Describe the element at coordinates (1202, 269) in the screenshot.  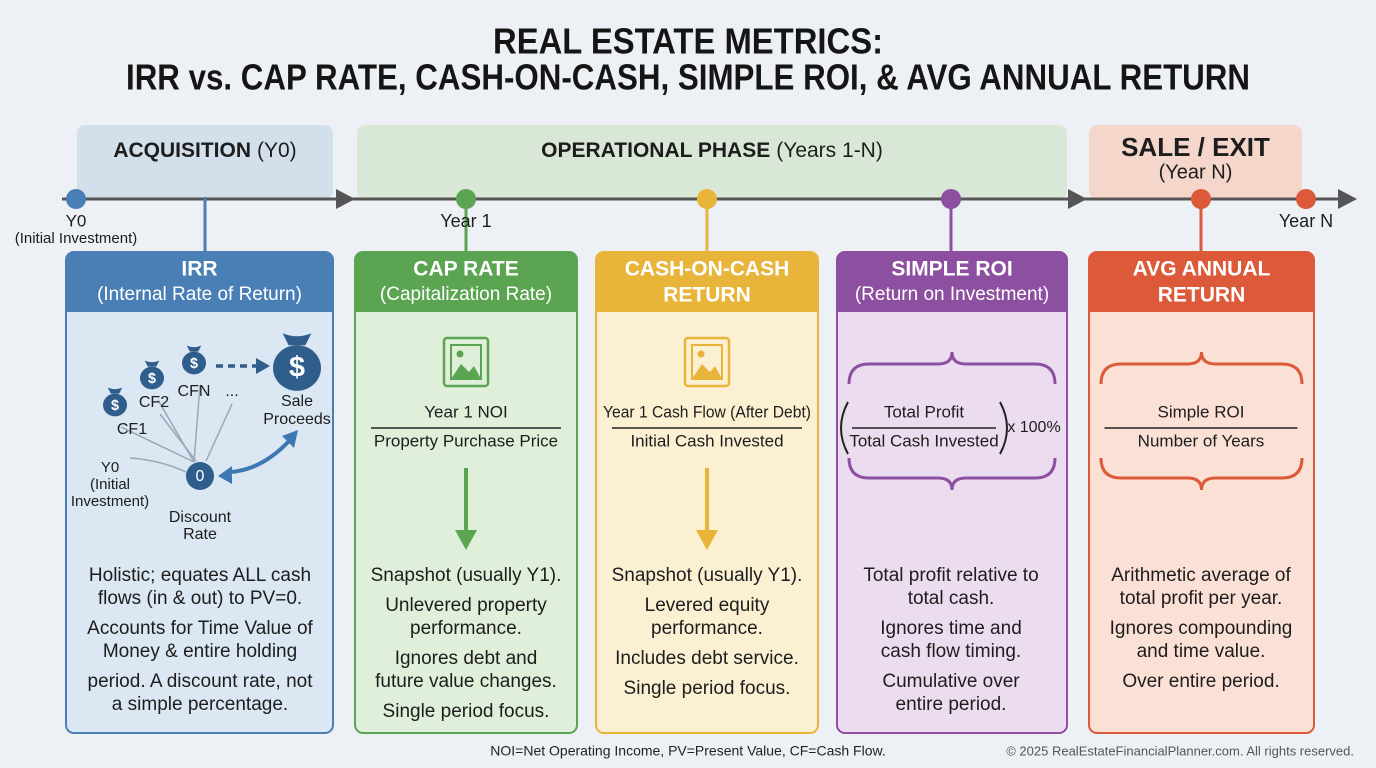
I see `card-title: AVG ANNUAL` at that location.